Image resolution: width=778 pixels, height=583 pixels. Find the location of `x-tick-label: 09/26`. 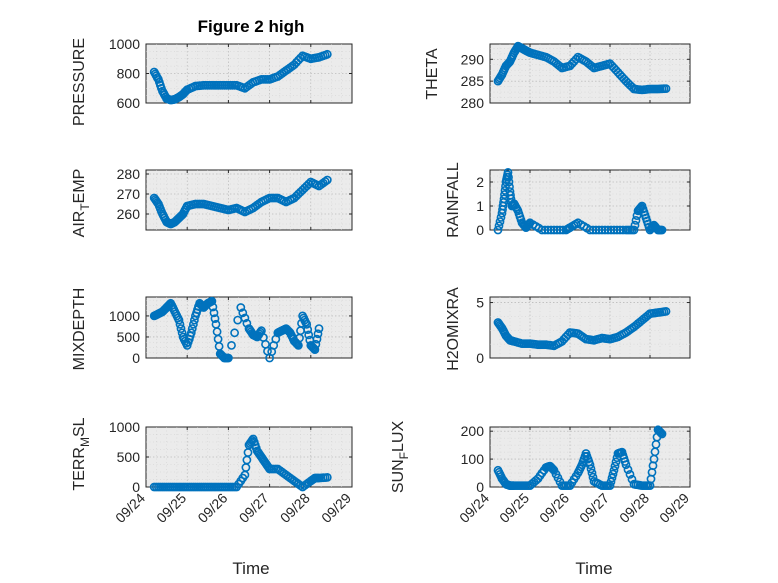

x-tick-label: 09/26 is located at coordinates (554, 508).